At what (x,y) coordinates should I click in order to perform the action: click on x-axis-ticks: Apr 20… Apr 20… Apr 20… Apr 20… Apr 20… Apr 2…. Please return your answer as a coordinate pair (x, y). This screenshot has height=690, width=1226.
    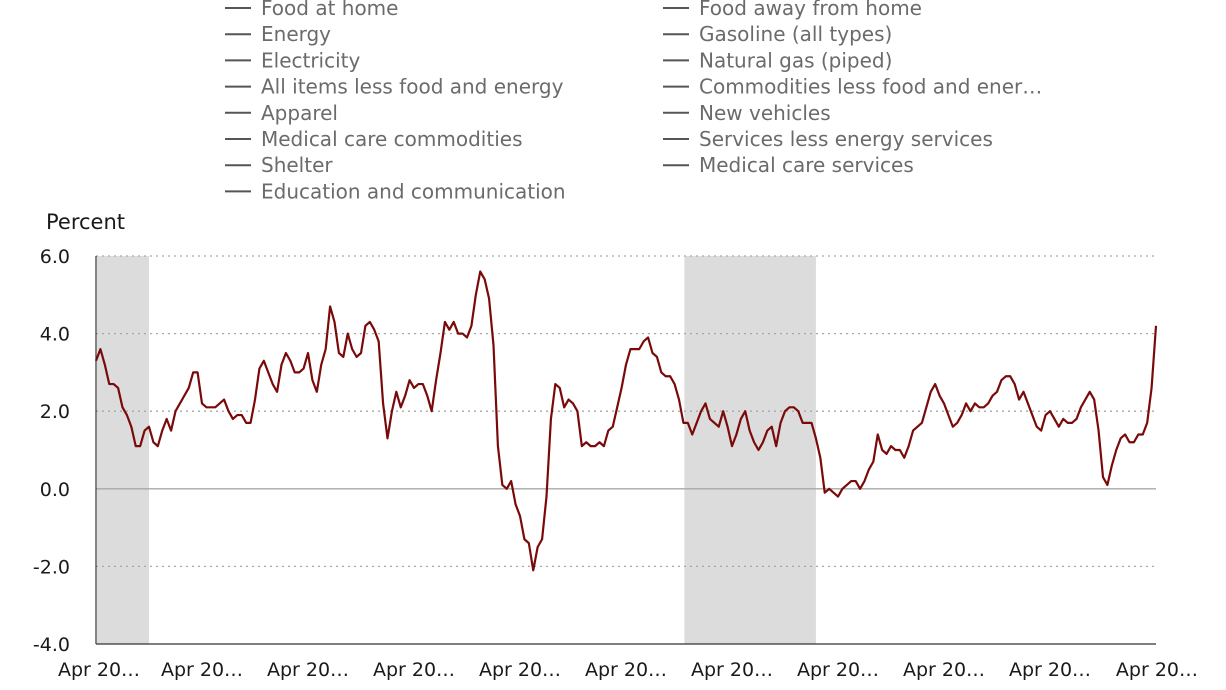
    Looking at the image, I should click on (628, 670).